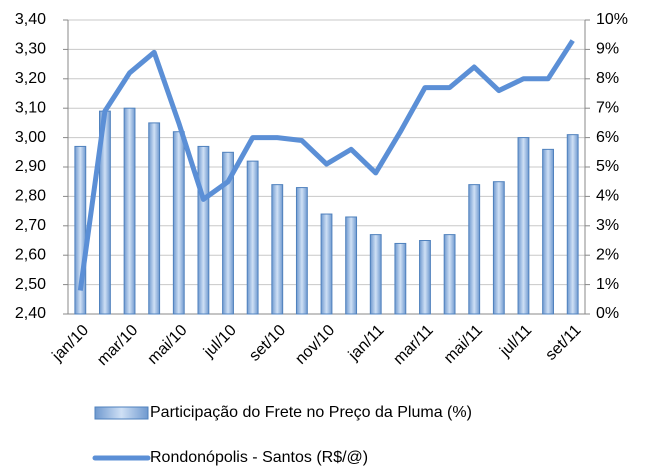  I want to click on y-tick-label: 2,70, so click(30, 225).